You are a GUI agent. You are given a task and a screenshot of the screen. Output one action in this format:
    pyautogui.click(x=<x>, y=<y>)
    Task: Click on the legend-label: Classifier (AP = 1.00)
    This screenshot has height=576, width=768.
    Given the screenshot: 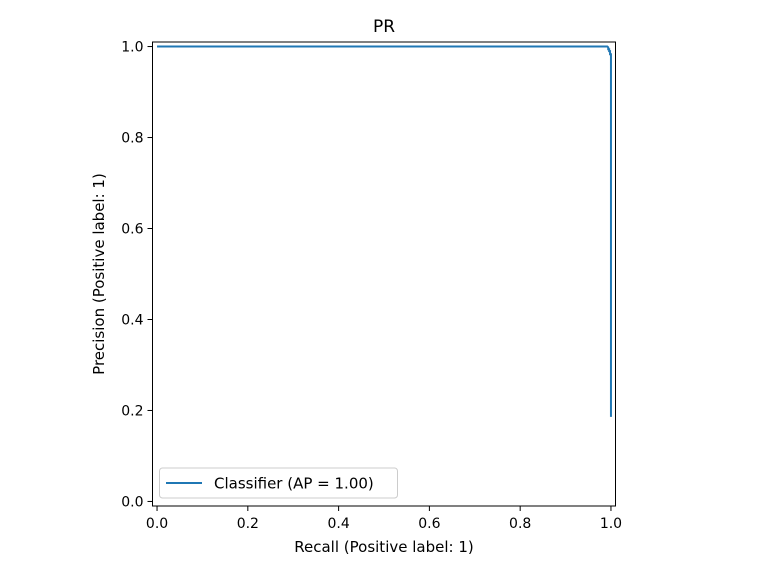 What is the action you would take?
    pyautogui.click(x=294, y=484)
    